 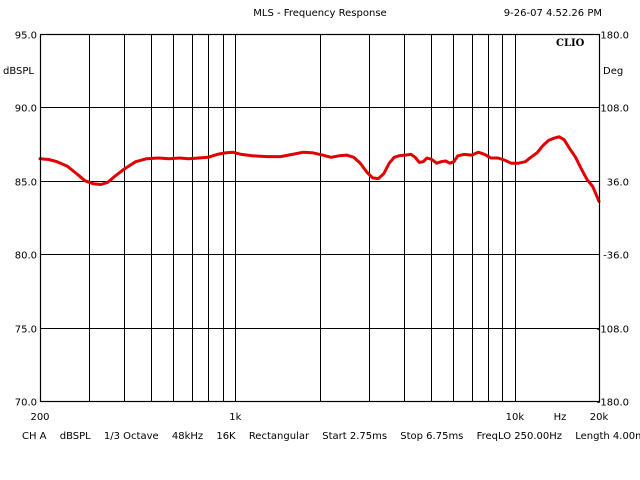 What do you see at coordinates (355, 436) in the screenshot?
I see `status-start: Start 2.75ms` at bounding box center [355, 436].